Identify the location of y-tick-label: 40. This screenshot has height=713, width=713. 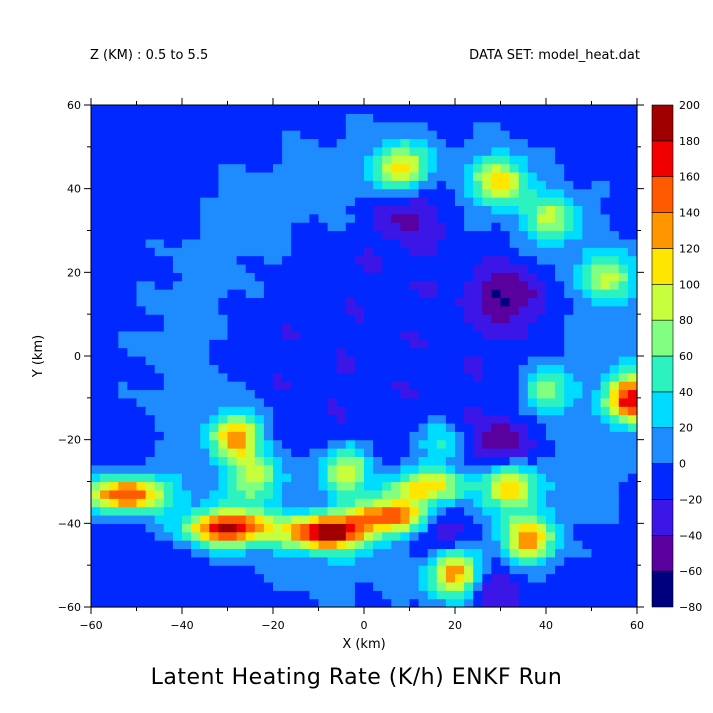
(74, 189).